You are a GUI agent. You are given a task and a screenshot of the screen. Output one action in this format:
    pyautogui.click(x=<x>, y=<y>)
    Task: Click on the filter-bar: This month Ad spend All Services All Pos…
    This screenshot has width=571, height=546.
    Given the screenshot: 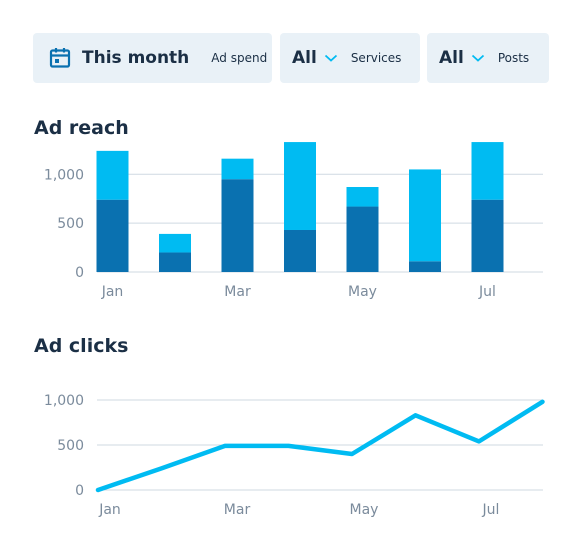 What is the action you would take?
    pyautogui.click(x=291, y=58)
    